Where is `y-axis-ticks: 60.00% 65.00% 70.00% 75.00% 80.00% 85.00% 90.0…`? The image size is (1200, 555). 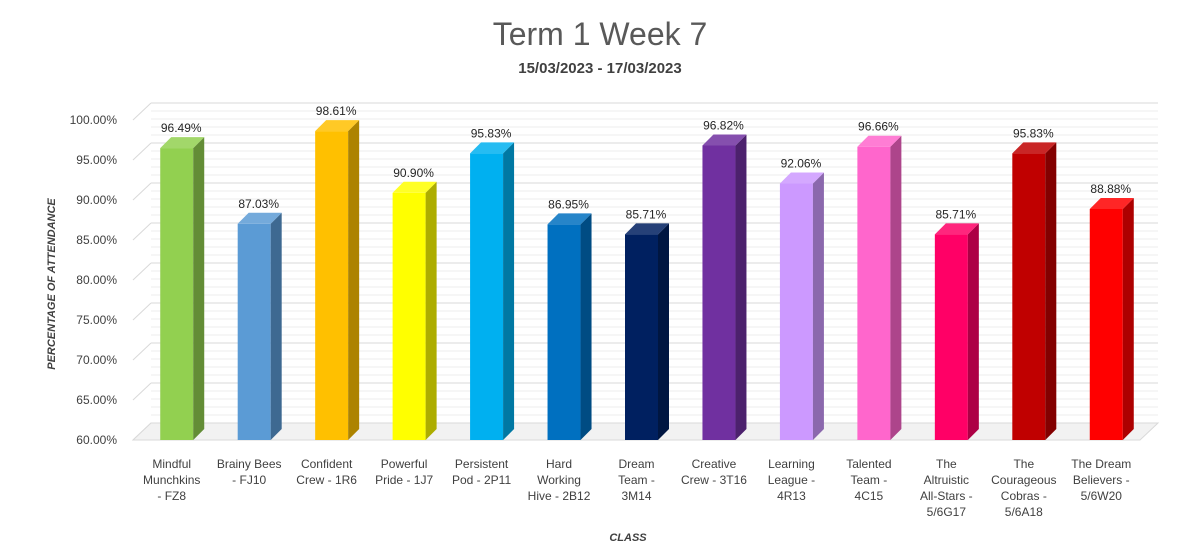 y-axis-ticks: 60.00% 65.00% 70.00% 75.00% 80.00% 85.00% 90.0… is located at coordinates (94, 280).